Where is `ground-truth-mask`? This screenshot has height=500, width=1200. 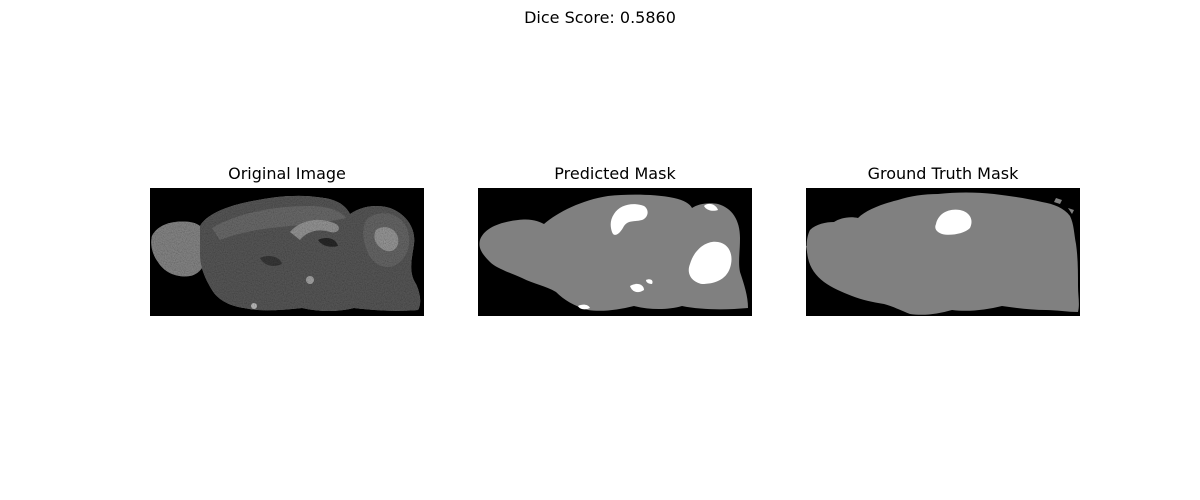
ground-truth-mask is located at coordinates (943, 252).